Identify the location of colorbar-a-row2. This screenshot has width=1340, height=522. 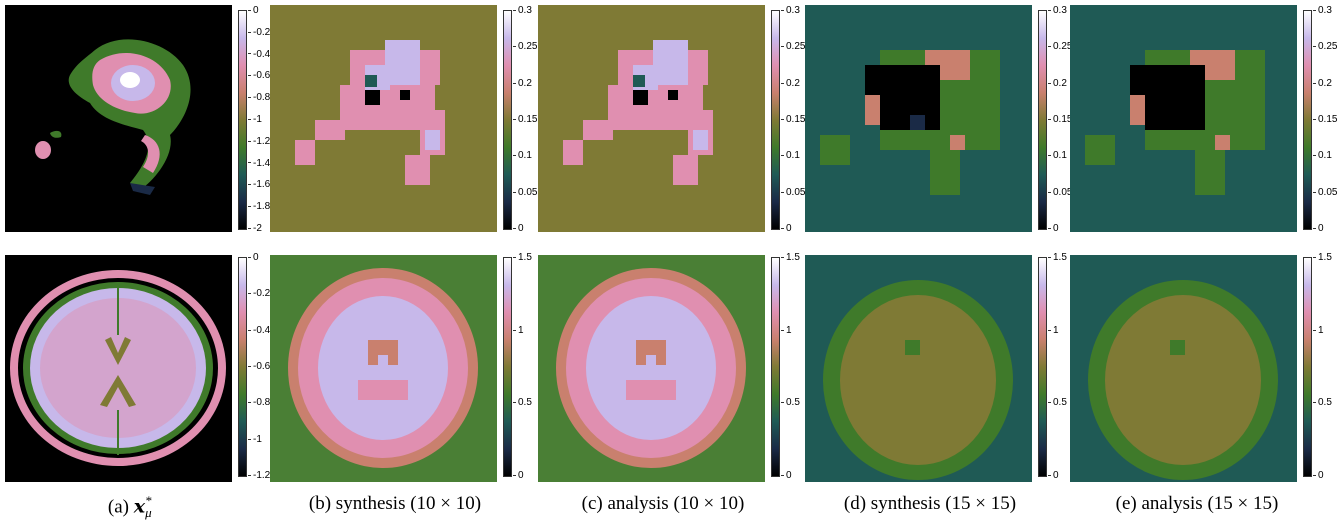
(242, 367).